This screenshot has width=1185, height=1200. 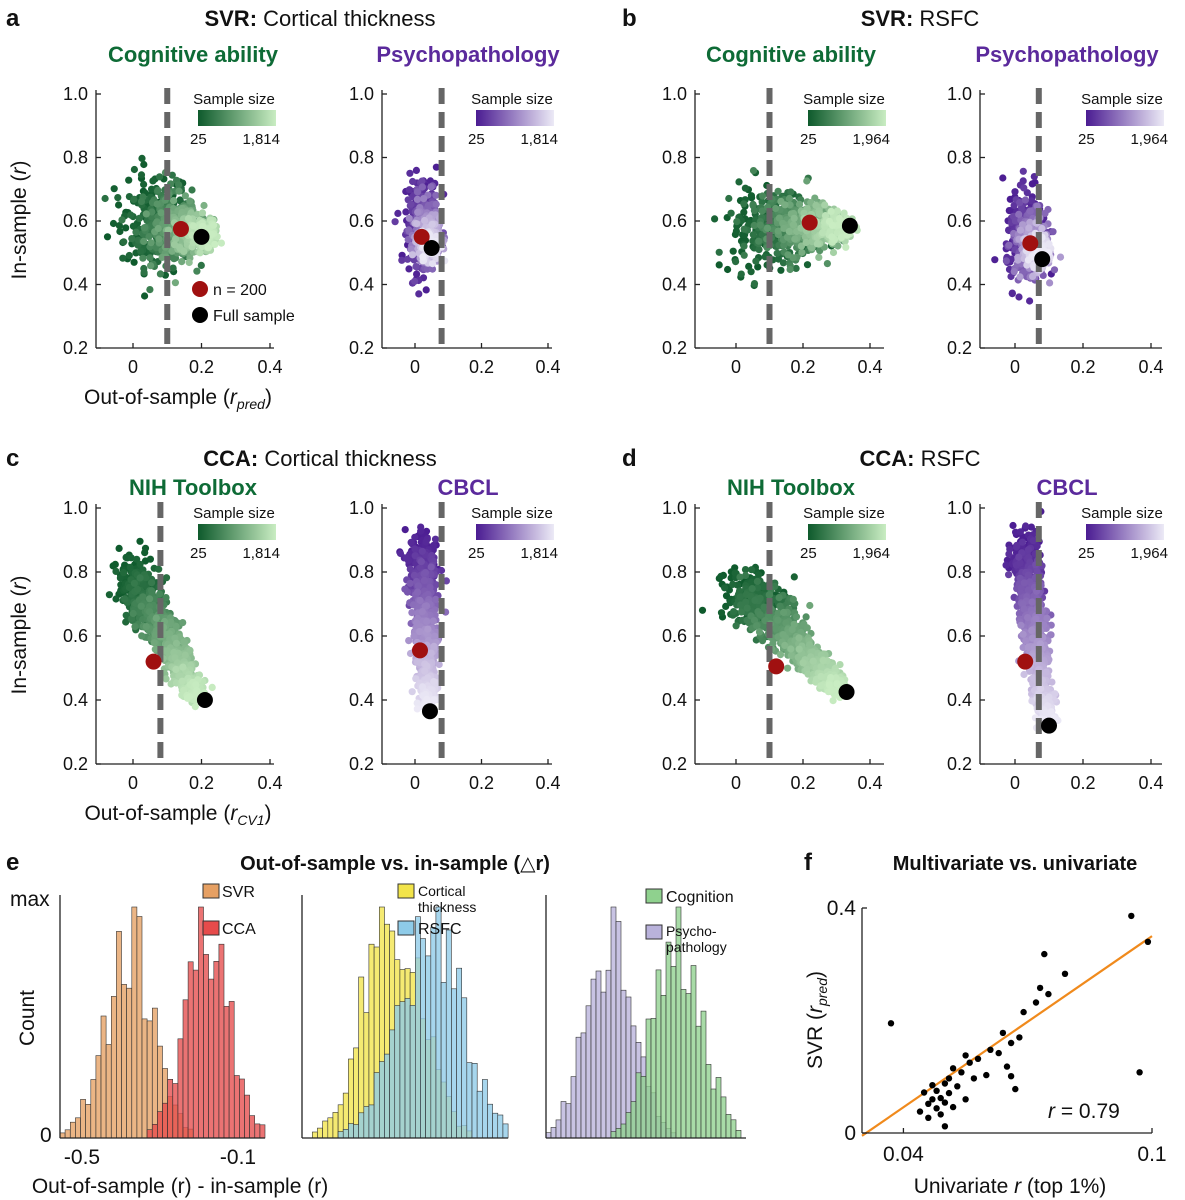 What do you see at coordinates (269, 367) in the screenshot?
I see `x-tick-label: 0.4` at bounding box center [269, 367].